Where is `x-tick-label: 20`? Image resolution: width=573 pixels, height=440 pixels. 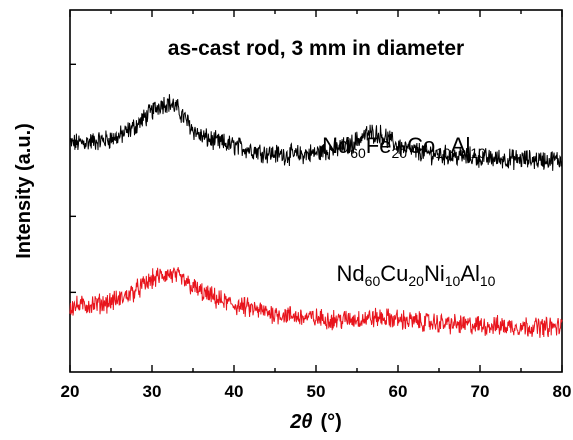 x-tick-label: 20 is located at coordinates (70, 391).